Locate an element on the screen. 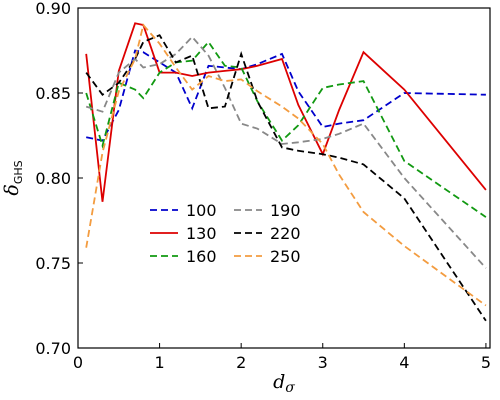 This screenshot has width=500, height=400. x-axis-label: dσ is located at coordinates (284, 383).